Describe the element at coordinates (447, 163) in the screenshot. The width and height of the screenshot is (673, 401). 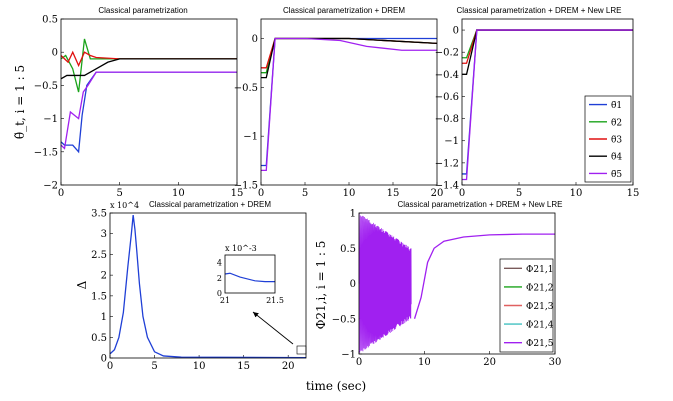
I see `y-tick-label: −1.2` at that location.